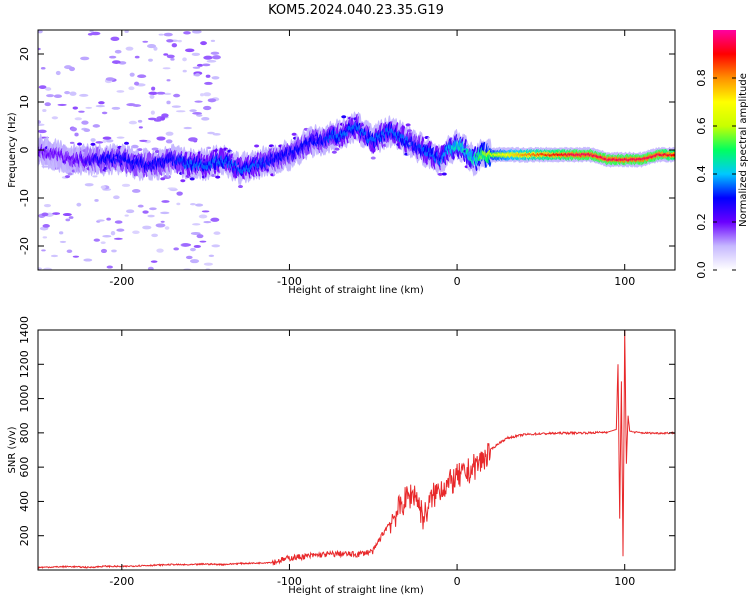 This screenshot has height=600, width=750. What do you see at coordinates (624, 281) in the screenshot?
I see `spectrogram-xtick-label: 100` at bounding box center [624, 281].